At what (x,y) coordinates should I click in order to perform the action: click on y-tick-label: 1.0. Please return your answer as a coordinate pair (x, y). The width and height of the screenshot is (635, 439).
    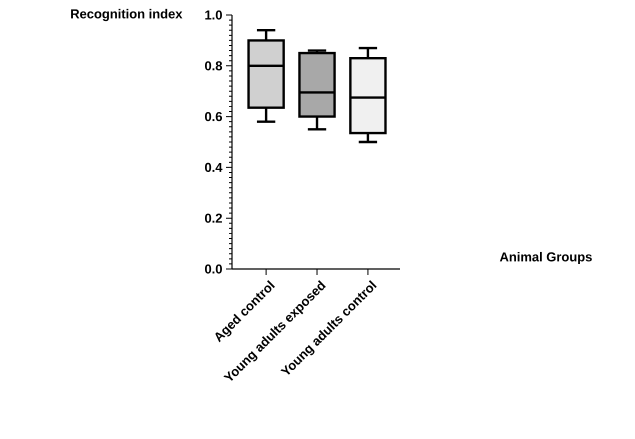
    Looking at the image, I should click on (213, 15).